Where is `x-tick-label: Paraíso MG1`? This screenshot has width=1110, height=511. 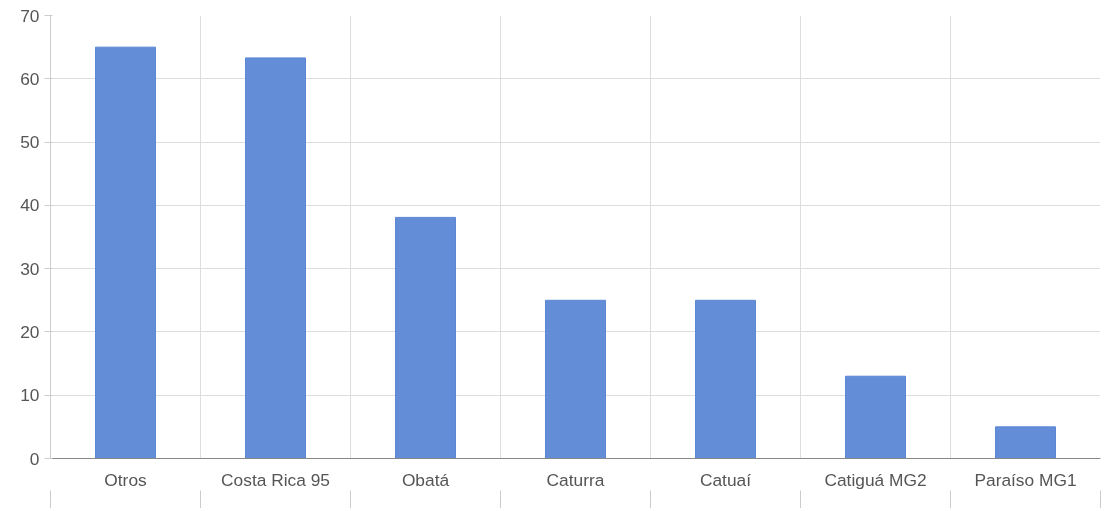 x-tick-label: Paraíso MG1 is located at coordinates (1025, 479).